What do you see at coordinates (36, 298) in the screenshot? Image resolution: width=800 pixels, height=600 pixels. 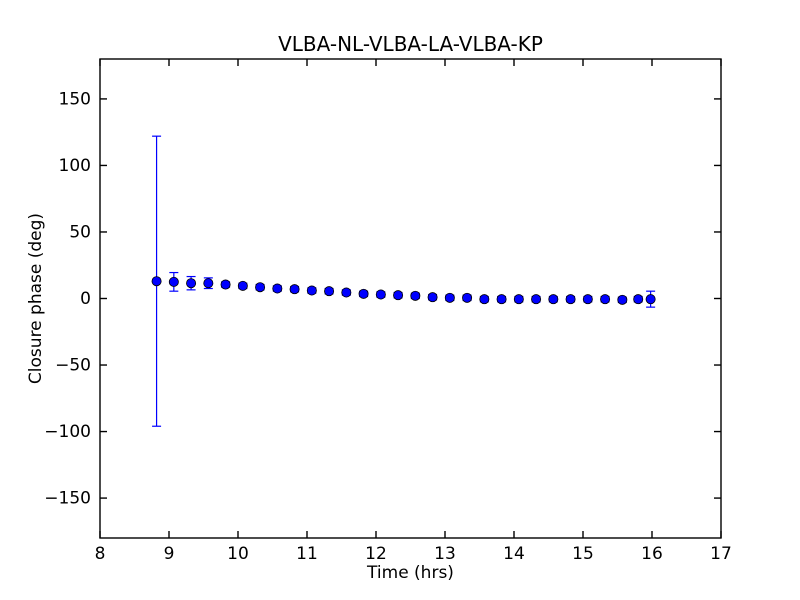 I see `y-axis-label: Closure phase (deg)` at bounding box center [36, 298].